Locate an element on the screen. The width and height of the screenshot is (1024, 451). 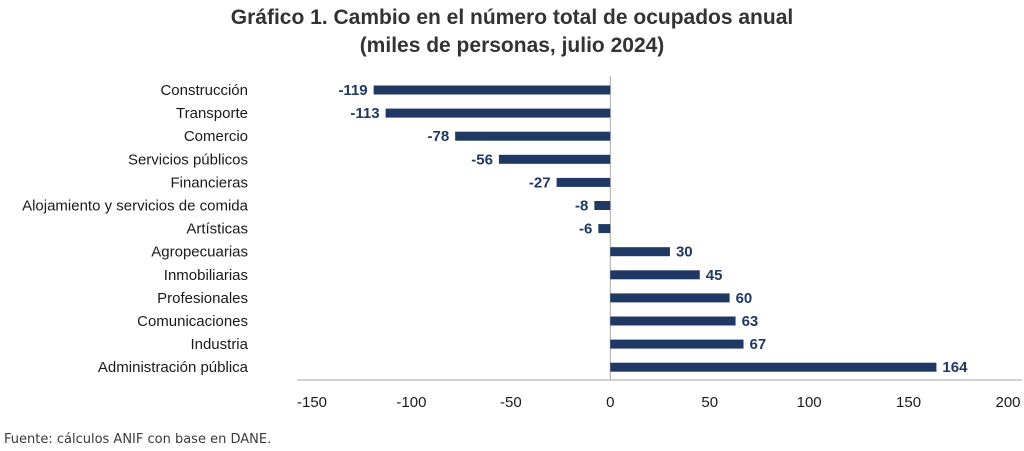
data-label: -6 is located at coordinates (585, 229).